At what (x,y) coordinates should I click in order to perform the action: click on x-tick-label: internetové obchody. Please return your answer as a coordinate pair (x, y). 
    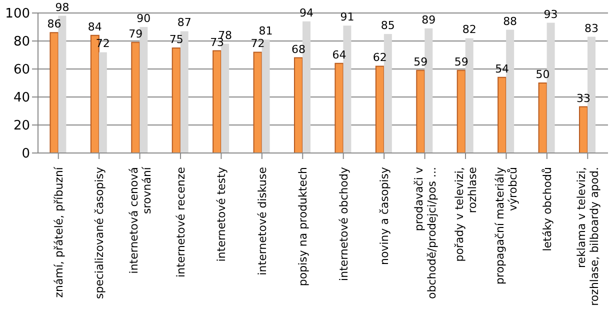
    Looking at the image, I should click on (343, 223).